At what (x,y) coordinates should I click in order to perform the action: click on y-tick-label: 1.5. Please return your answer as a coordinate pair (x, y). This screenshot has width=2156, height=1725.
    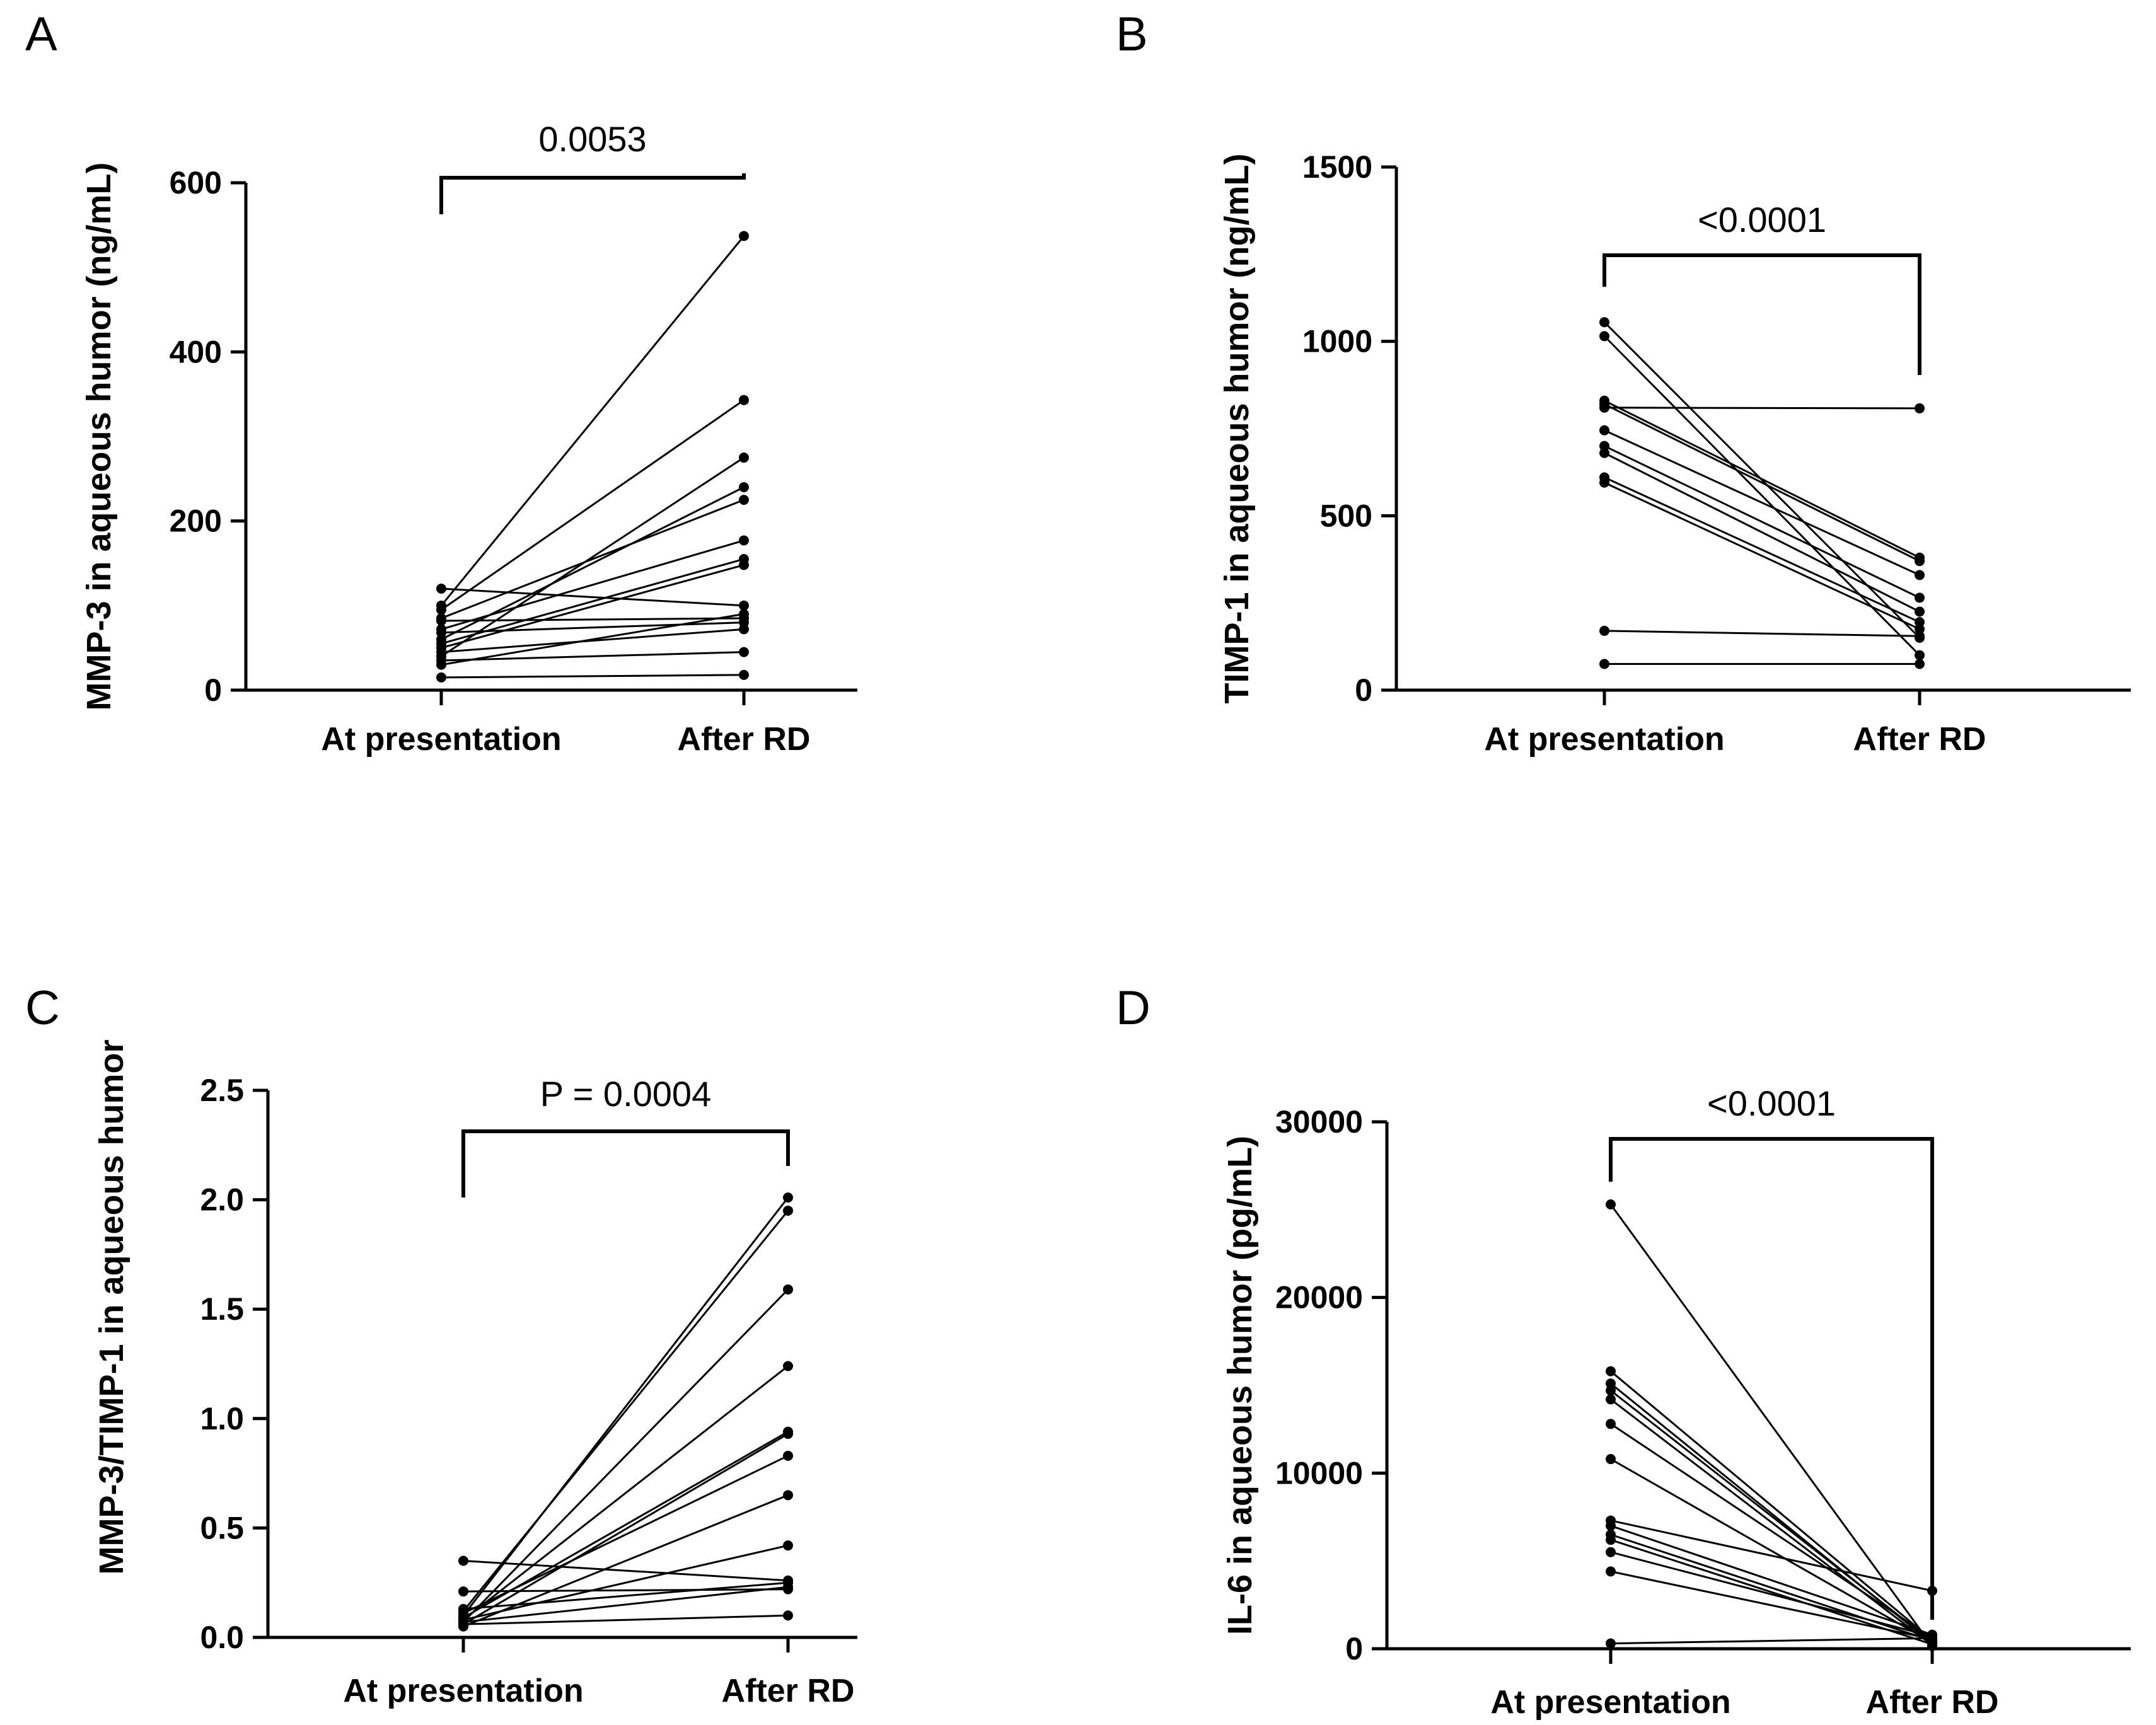
    Looking at the image, I should click on (222, 1309).